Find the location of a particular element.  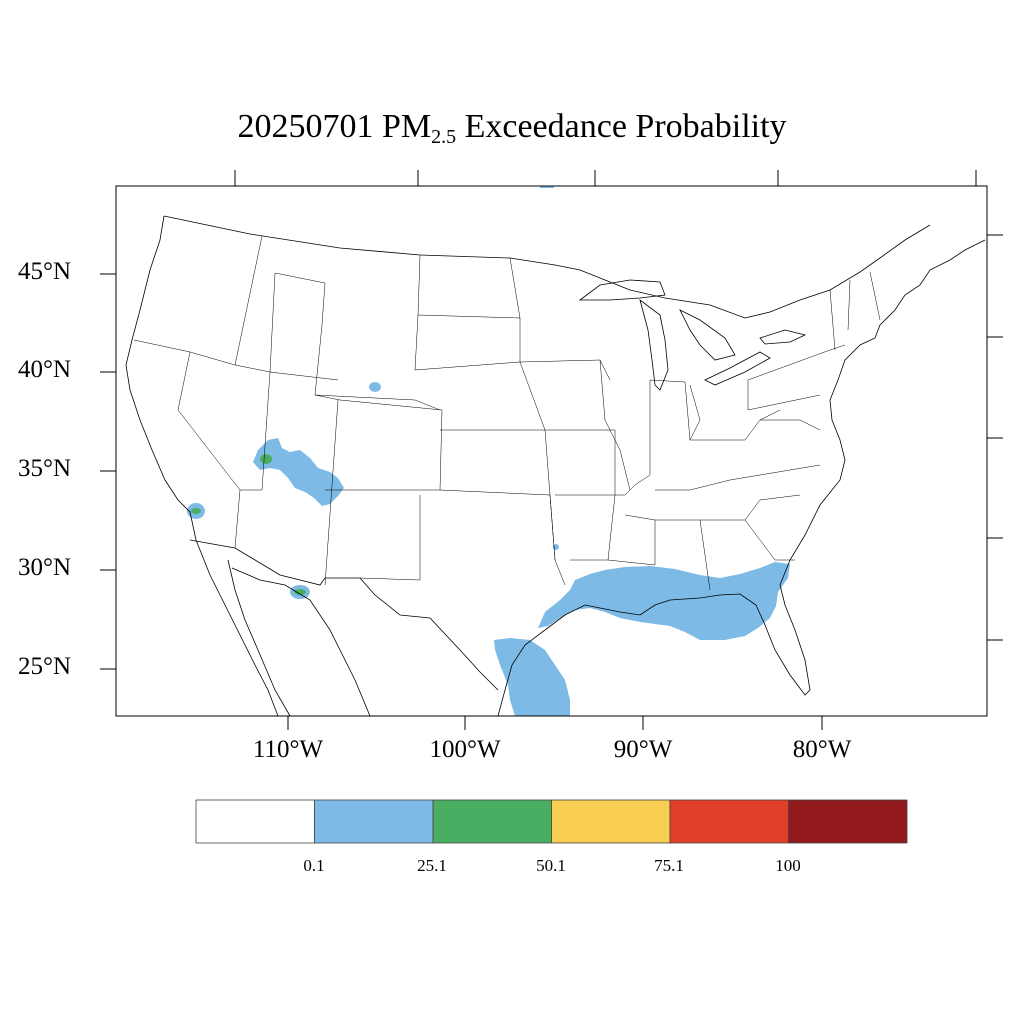

lat-label-35: 35°N is located at coordinates (45, 468).